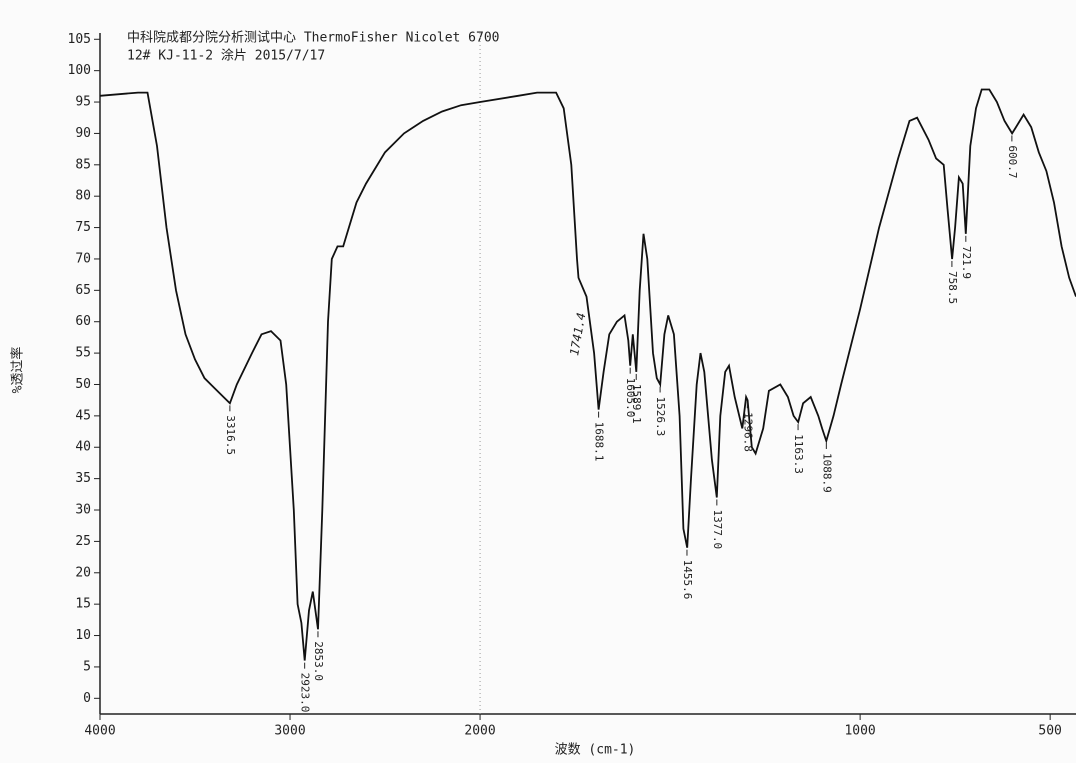 Image resolution: width=1076 pixels, height=763 pixels. Describe the element at coordinates (83, 227) in the screenshot. I see `y-tick-label: 75` at that location.